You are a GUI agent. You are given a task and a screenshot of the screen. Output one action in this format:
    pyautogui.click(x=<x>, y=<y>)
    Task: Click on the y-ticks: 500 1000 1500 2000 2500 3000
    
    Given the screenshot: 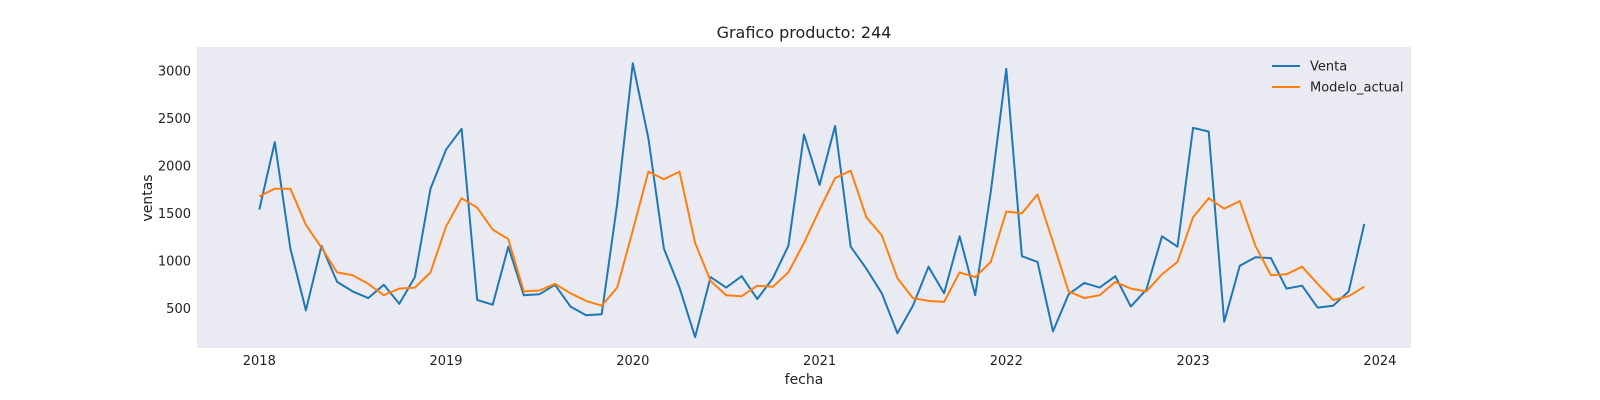 What is the action you would take?
    pyautogui.click(x=174, y=190)
    